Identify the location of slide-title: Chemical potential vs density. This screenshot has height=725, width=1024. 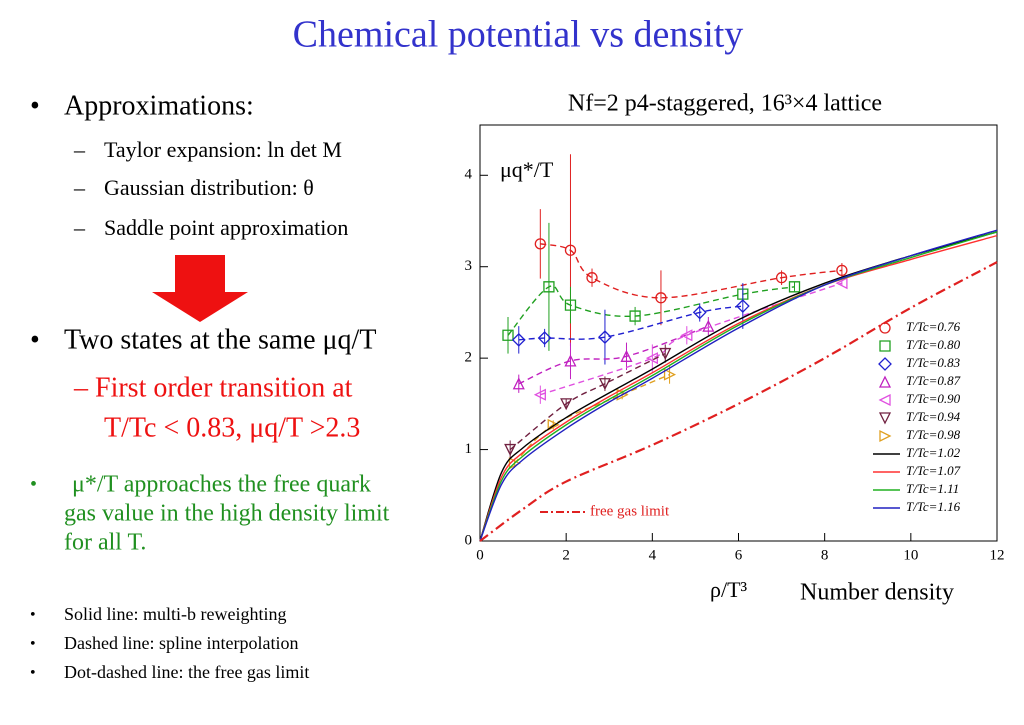
(518, 35).